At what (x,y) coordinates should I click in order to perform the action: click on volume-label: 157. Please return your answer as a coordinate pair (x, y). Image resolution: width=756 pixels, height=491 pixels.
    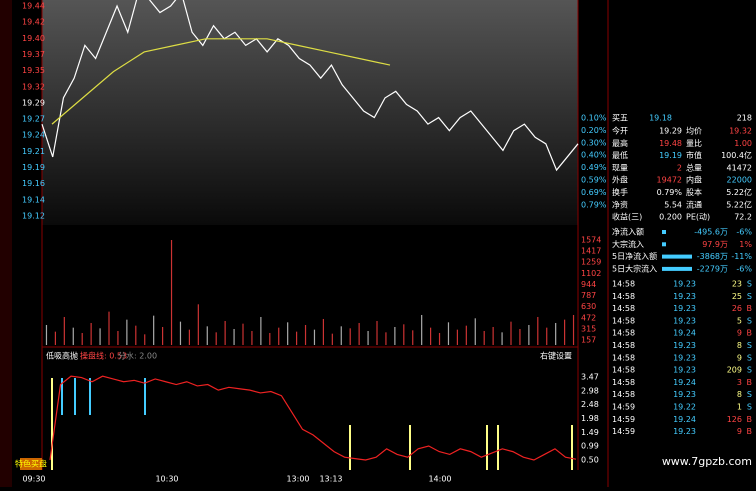
    Looking at the image, I should click on (588, 340).